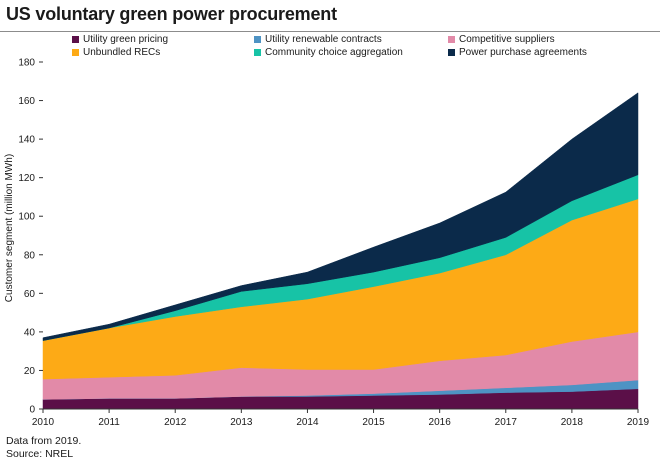 This screenshot has height=466, width=660. What do you see at coordinates (43, 422) in the screenshot?
I see `x-tick-label: 2010` at bounding box center [43, 422].